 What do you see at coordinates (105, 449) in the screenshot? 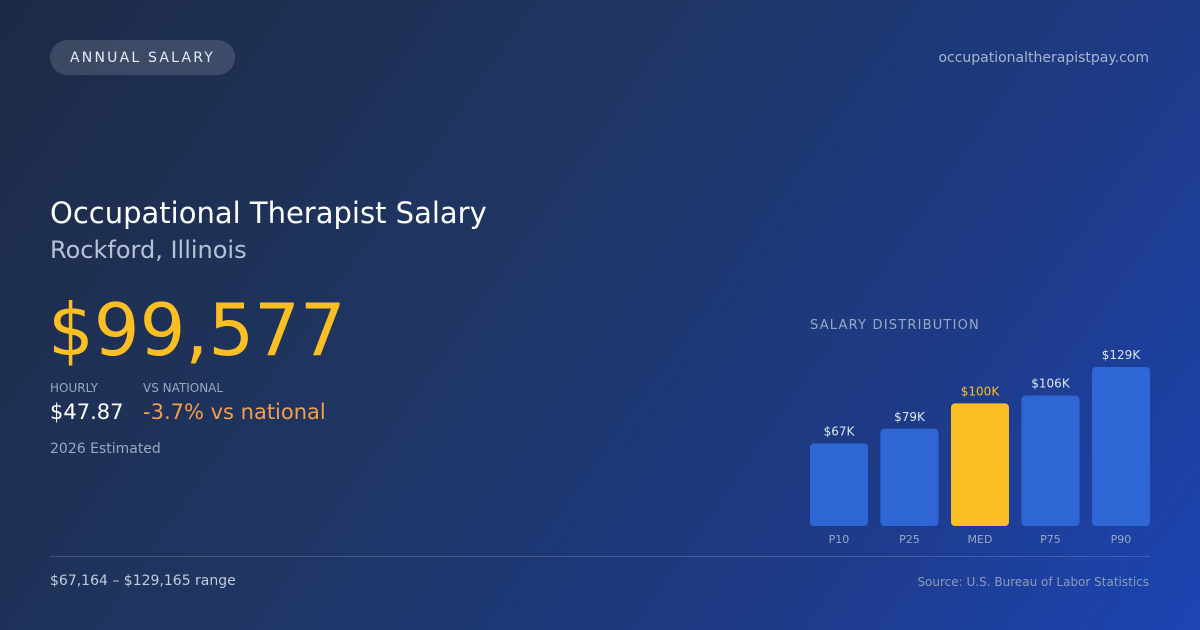
I see `estimate-note: 2026 Estimated` at bounding box center [105, 449].